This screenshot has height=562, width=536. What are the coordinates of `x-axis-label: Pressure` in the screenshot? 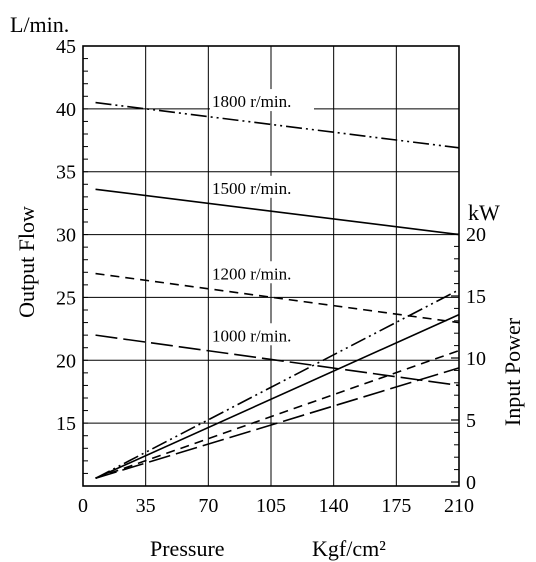 It's located at (187, 548).